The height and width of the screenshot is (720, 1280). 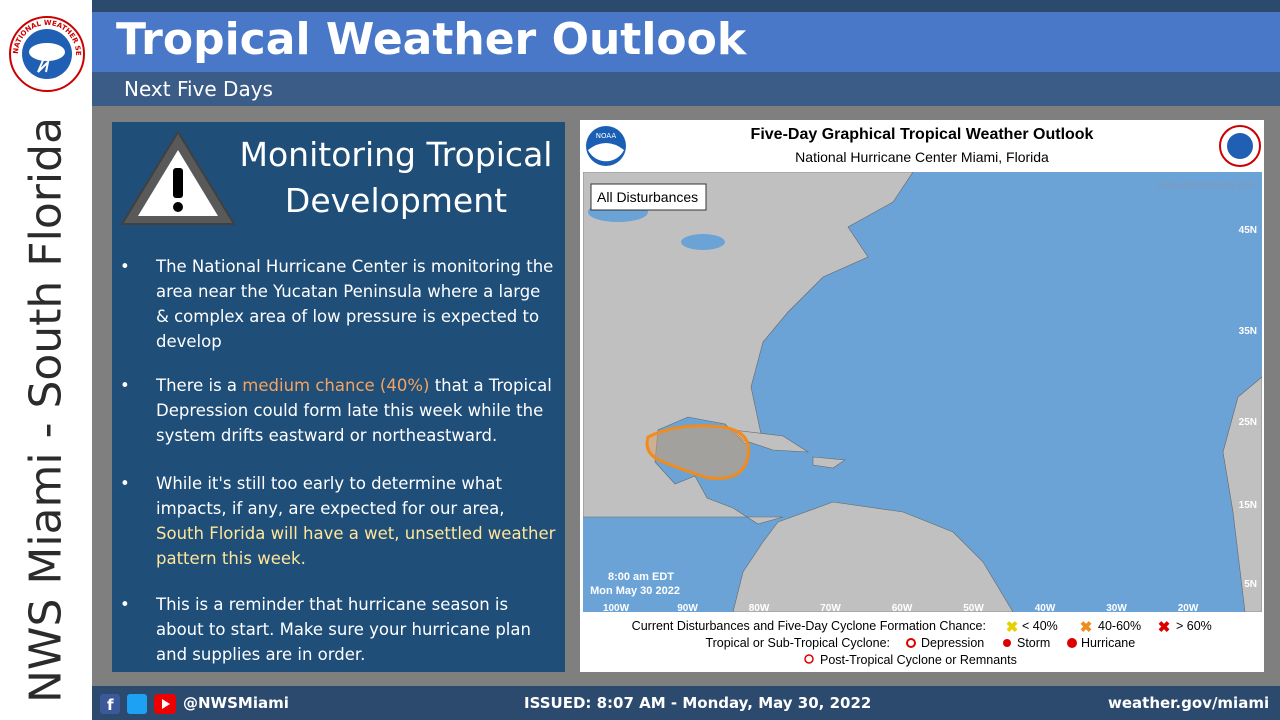 What do you see at coordinates (110, 705) in the screenshot?
I see `svg-text: f` at bounding box center [110, 705].